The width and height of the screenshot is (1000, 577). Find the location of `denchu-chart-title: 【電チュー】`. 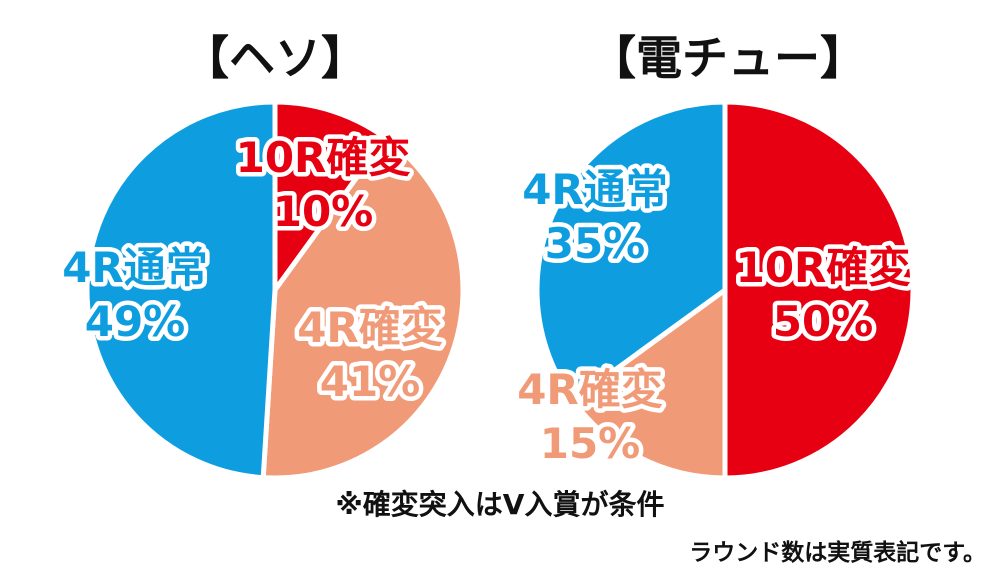

denchu-chart-title: 【電チュー】 is located at coordinates (728, 58).